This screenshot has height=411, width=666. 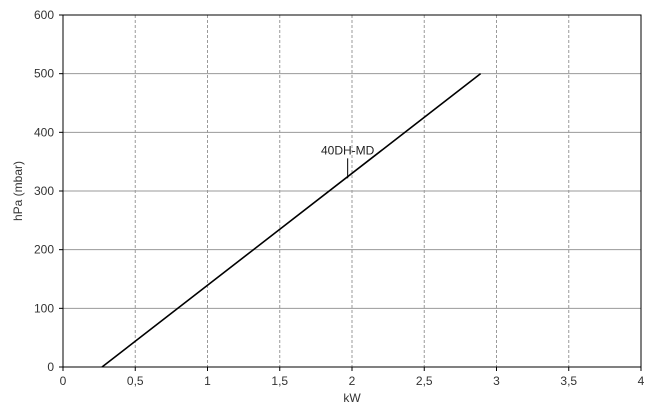 I want to click on x-tick-label: 4, so click(x=641, y=381).